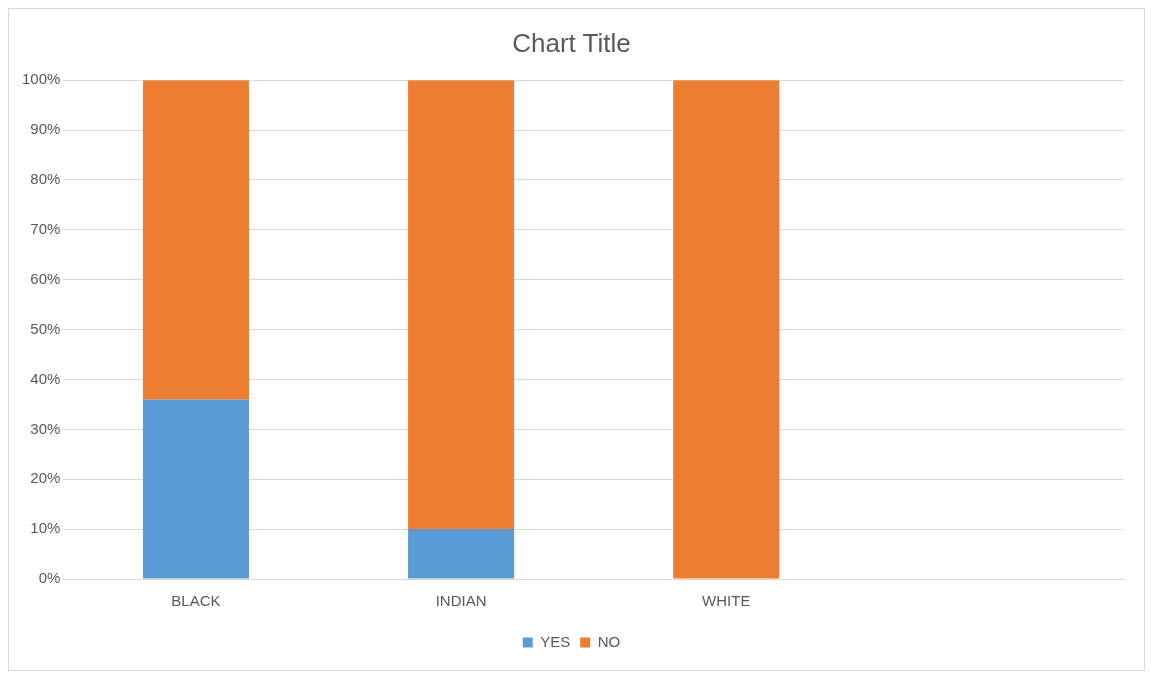  Describe the element at coordinates (45, 228) in the screenshot. I see `y-tick-label: 70%` at that location.